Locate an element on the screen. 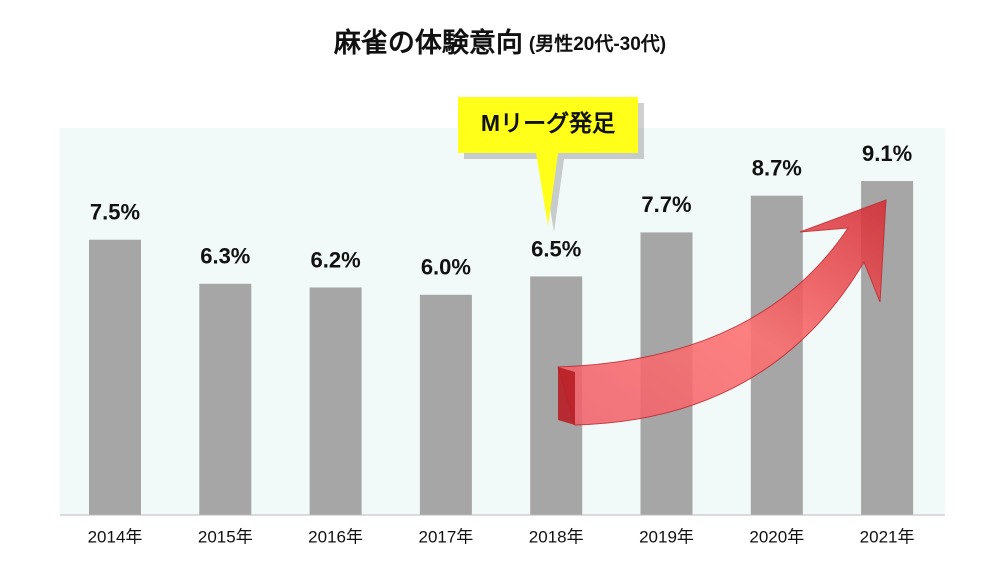  value-label: 7.7% is located at coordinates (666, 204).